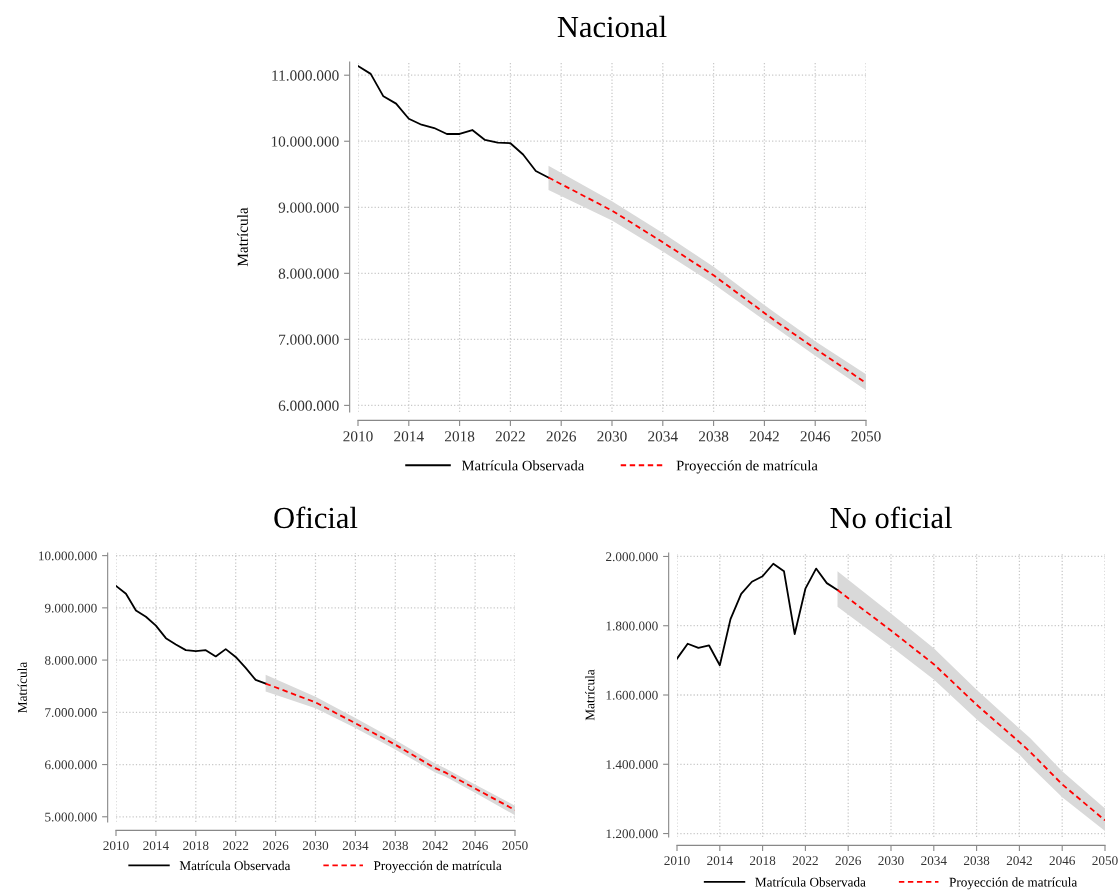  I want to click on chart-title: Nacional, so click(612, 26).